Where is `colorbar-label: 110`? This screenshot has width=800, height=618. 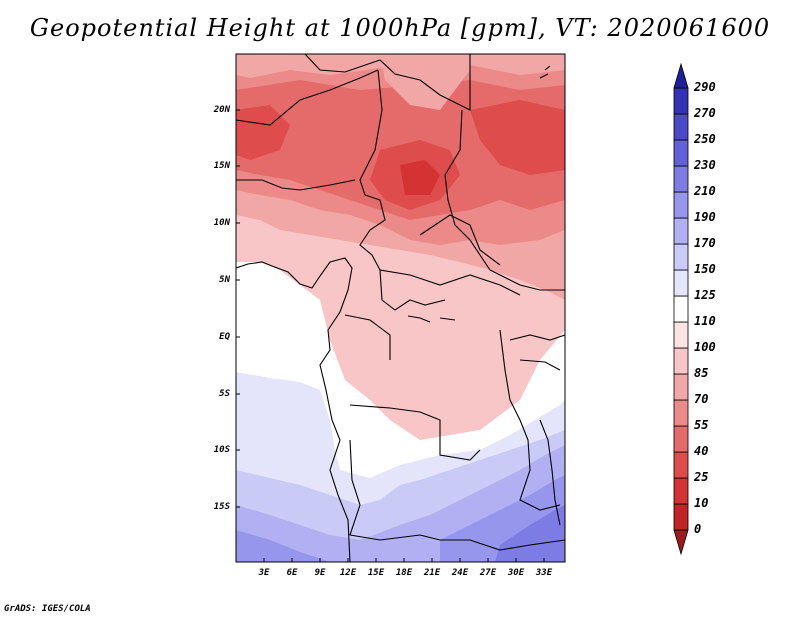 colorbar-label: 110 is located at coordinates (705, 321).